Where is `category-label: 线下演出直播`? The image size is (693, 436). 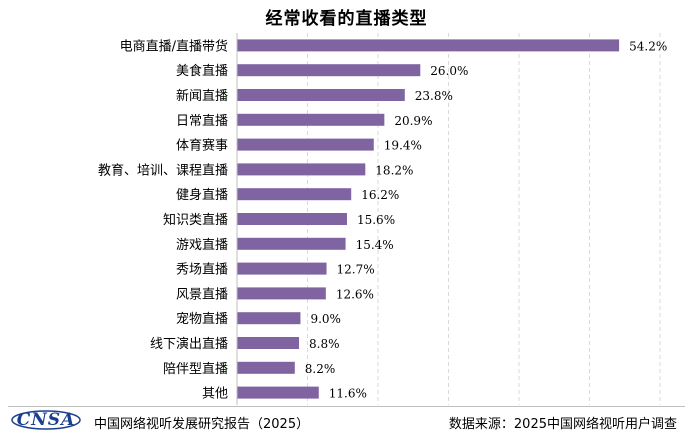
category-label: 线下演出直播 is located at coordinates (189, 344).